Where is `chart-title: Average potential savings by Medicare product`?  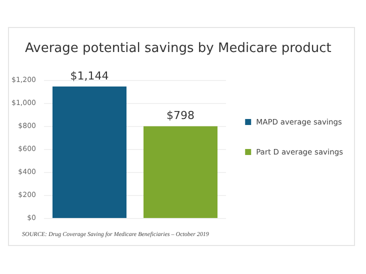 chart-title: Average potential savings by Medicare product is located at coordinates (178, 48).